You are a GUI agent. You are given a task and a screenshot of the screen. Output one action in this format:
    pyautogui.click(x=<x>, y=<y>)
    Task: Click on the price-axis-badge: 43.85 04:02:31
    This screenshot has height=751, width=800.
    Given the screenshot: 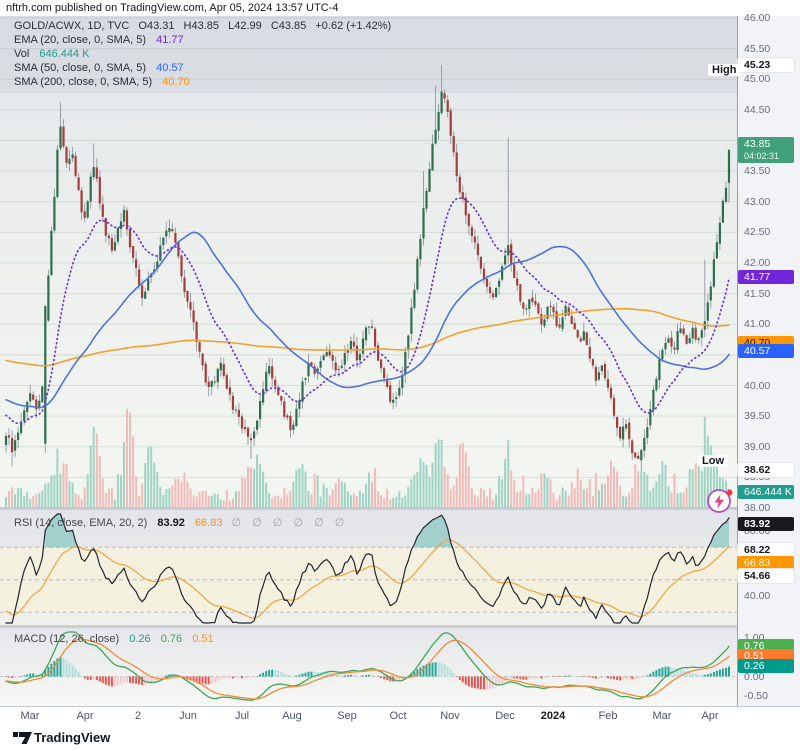 What is the action you would take?
    pyautogui.click(x=766, y=149)
    